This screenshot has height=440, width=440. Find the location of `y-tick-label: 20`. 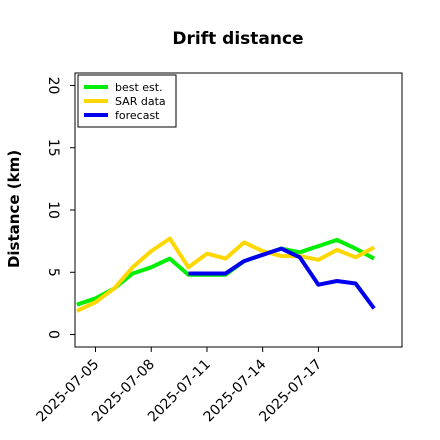

y-tick-label: 20 is located at coordinates (53, 86).